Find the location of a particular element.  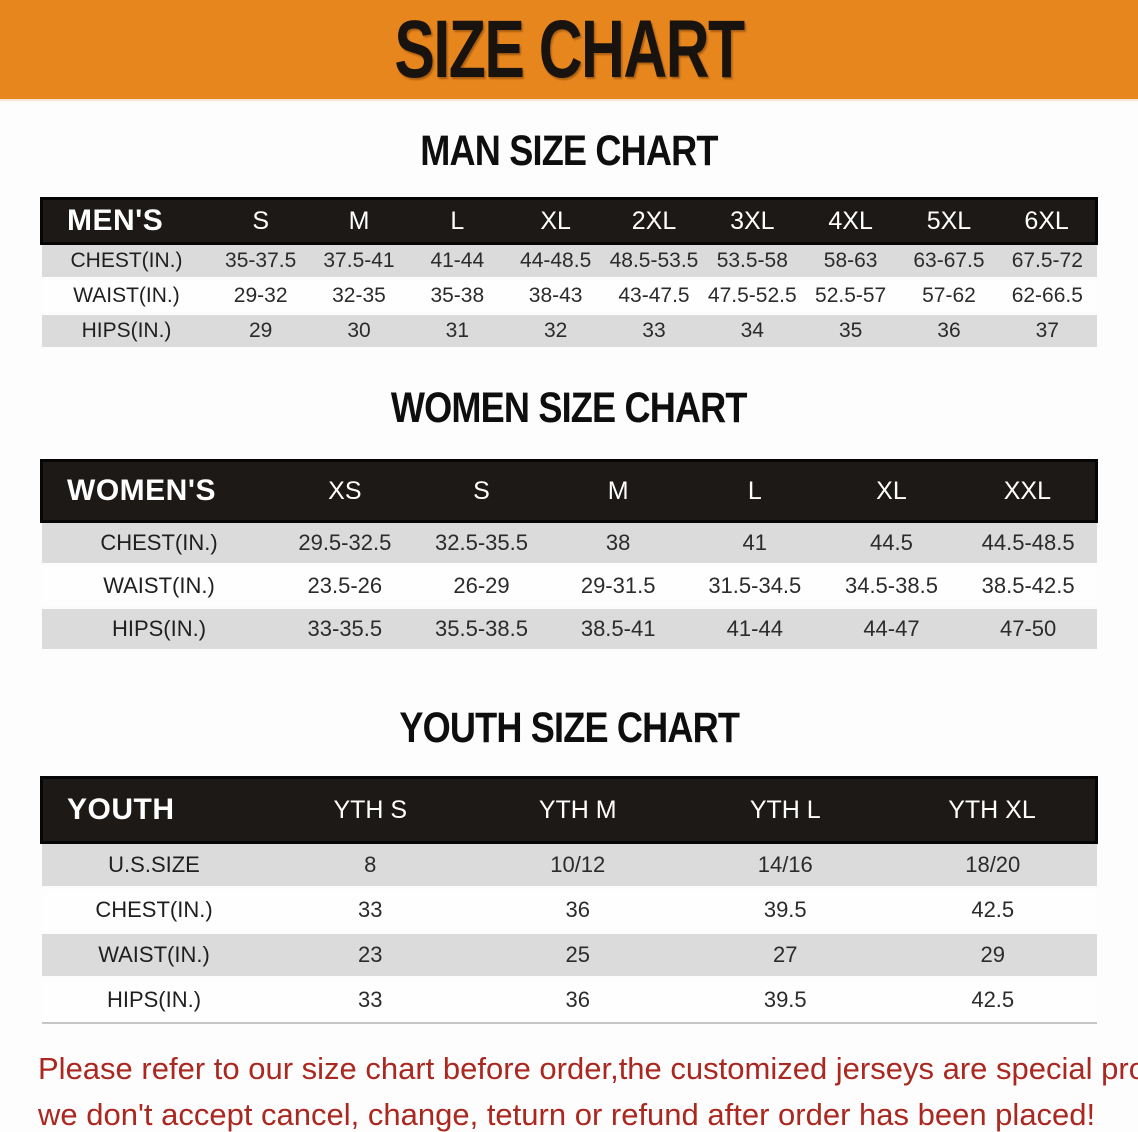

value-cell: 31.5-34.5 is located at coordinates (755, 585).